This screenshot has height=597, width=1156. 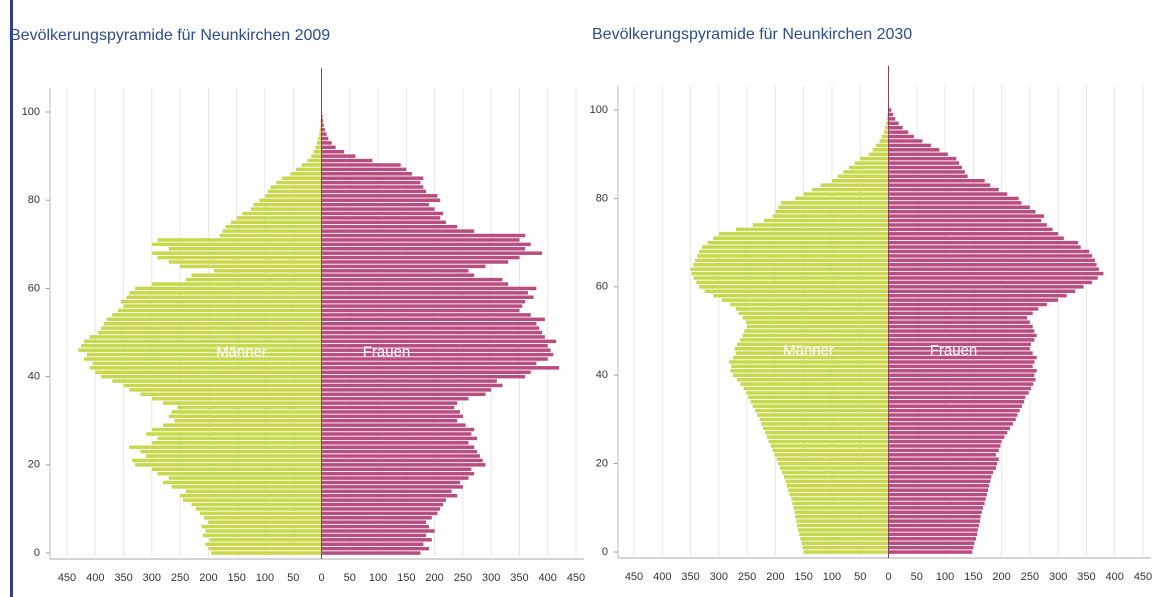 I want to click on y-tick-label: 100, so click(x=599, y=110).